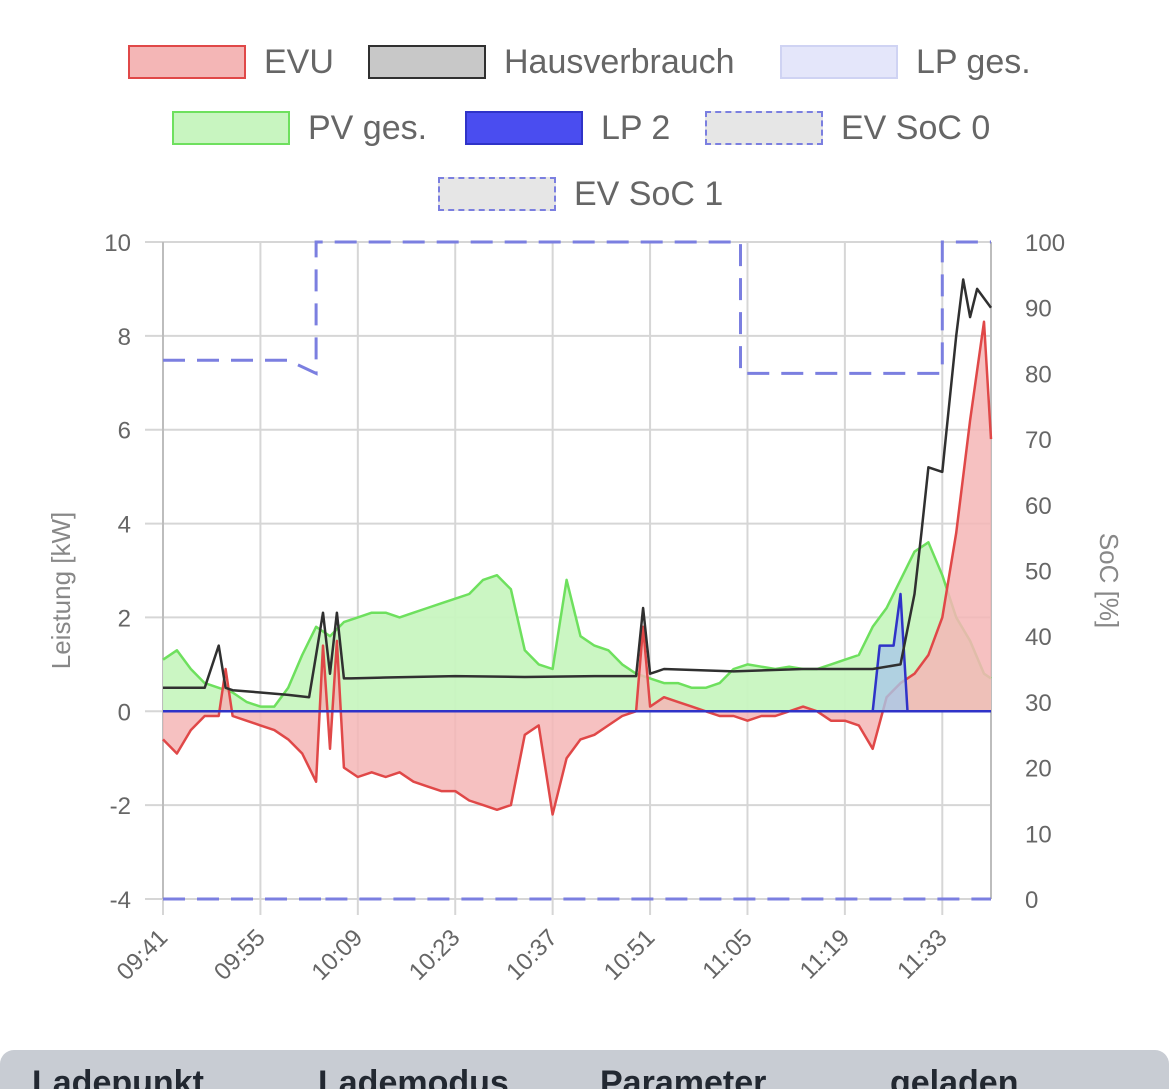 The height and width of the screenshot is (1089, 1169). I want to click on y-right-tick-label: 70, so click(1038, 440).